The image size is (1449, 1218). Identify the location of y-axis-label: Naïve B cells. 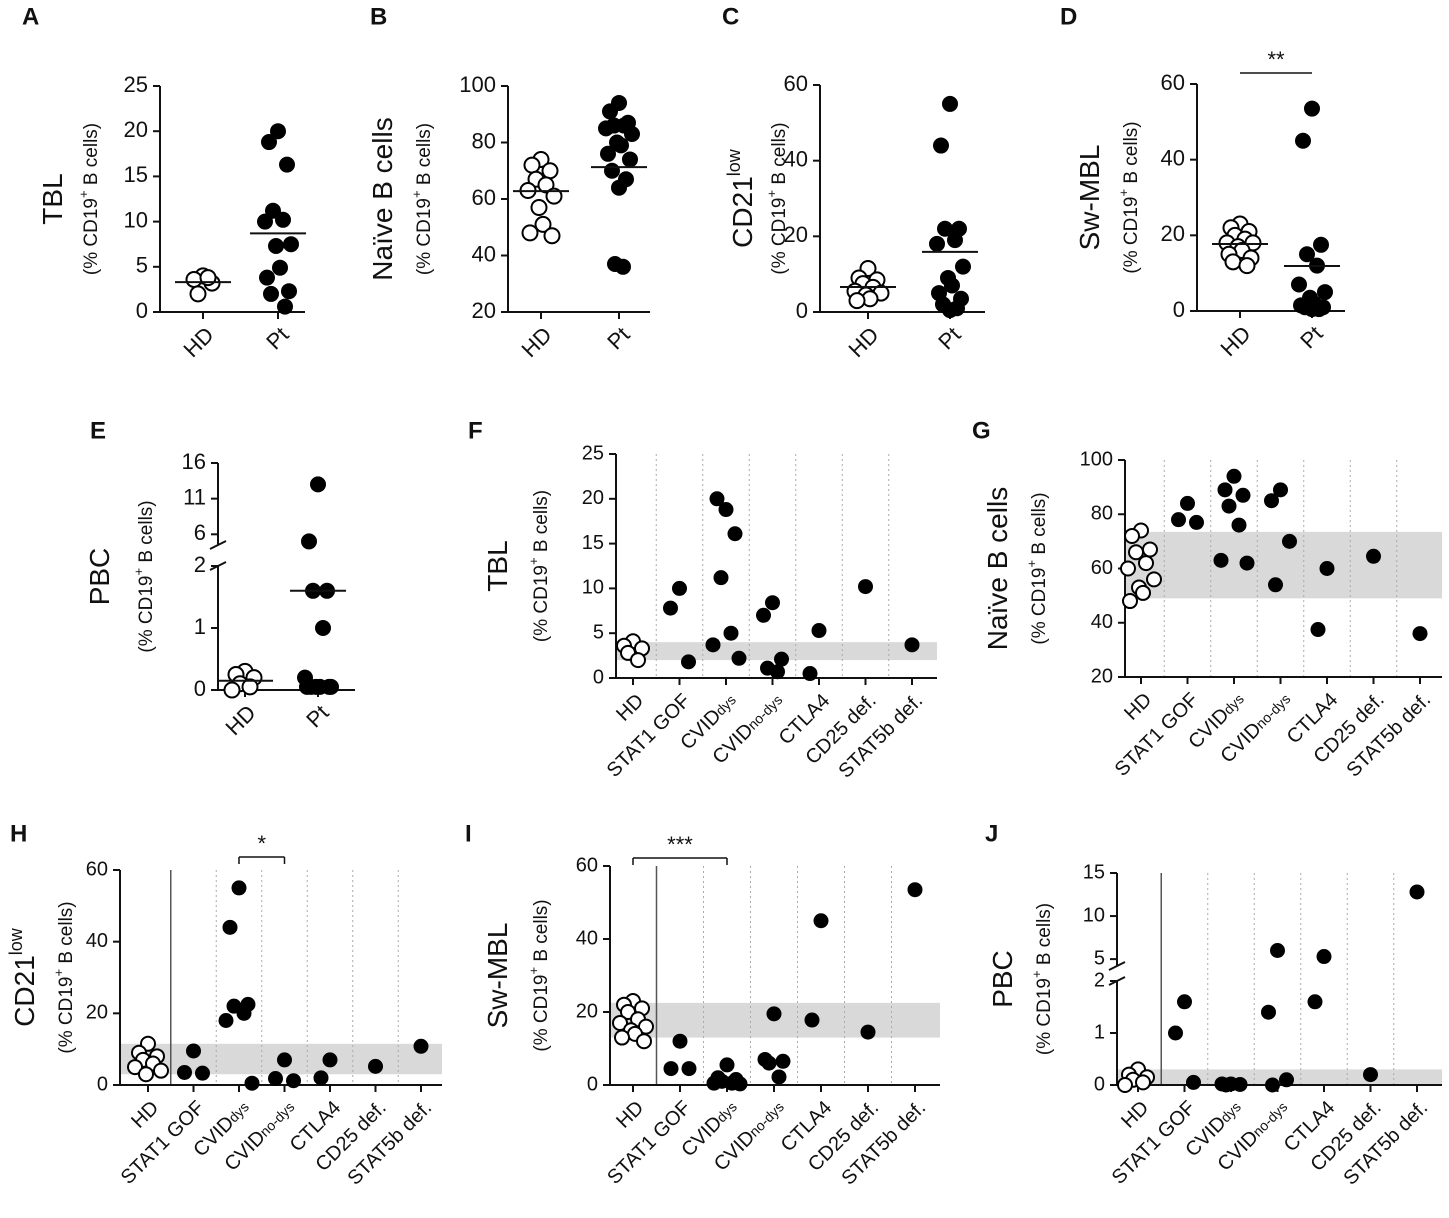
(997, 568).